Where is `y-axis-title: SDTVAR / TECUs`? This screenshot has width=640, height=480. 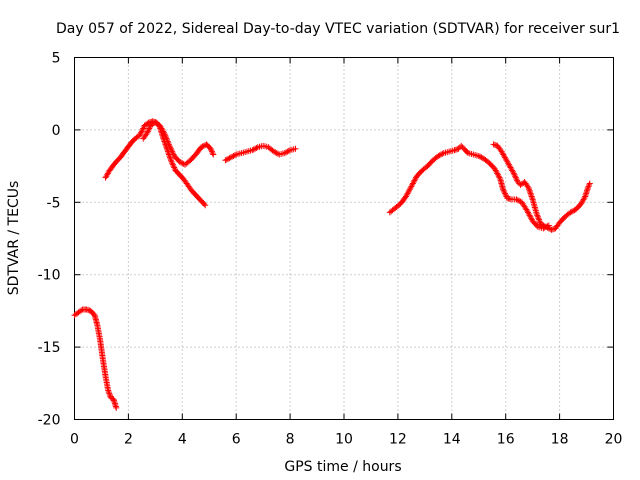
y-axis-title: SDTVAR / TECUs is located at coordinates (14, 238).